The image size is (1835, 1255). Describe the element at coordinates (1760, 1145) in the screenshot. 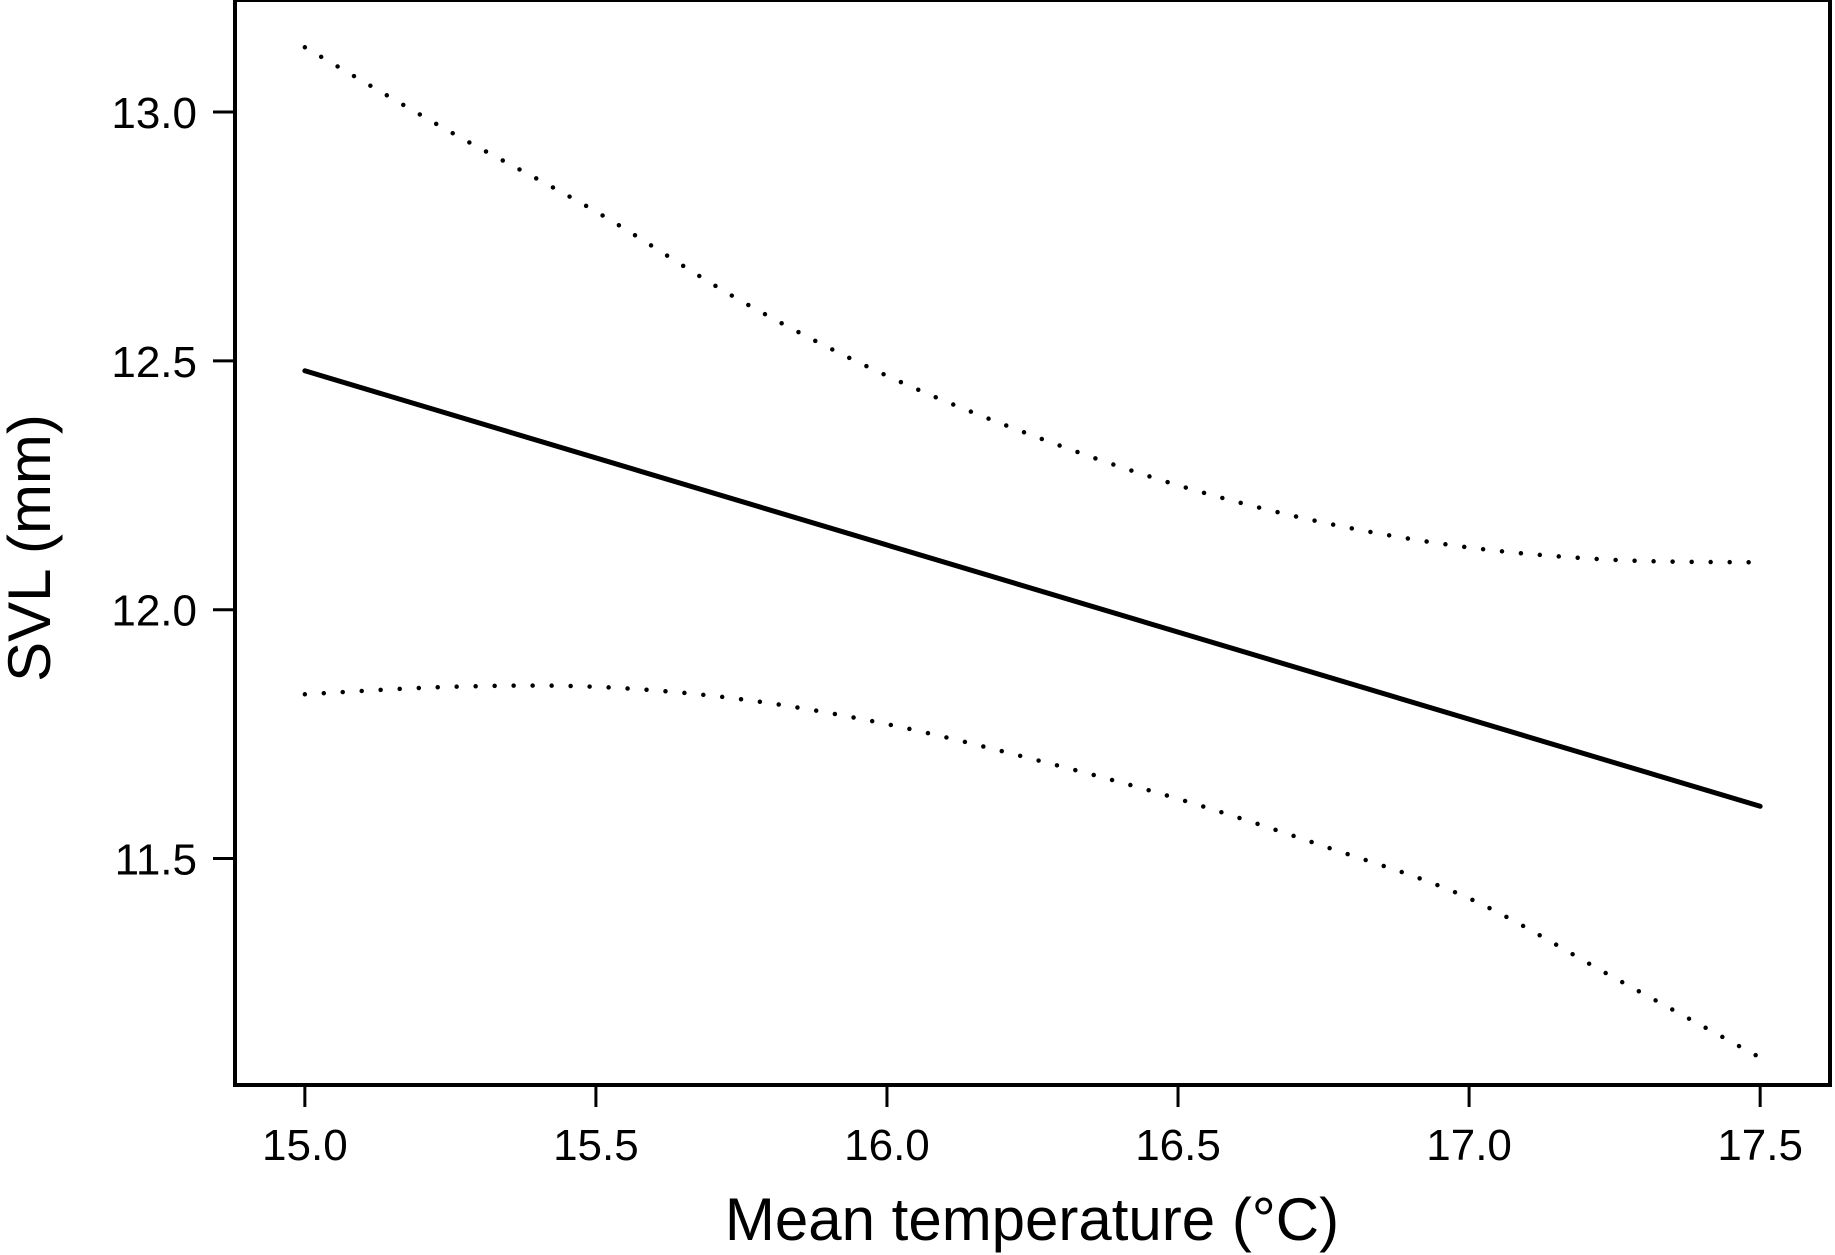

I see `x-tick-label: 17.5` at that location.